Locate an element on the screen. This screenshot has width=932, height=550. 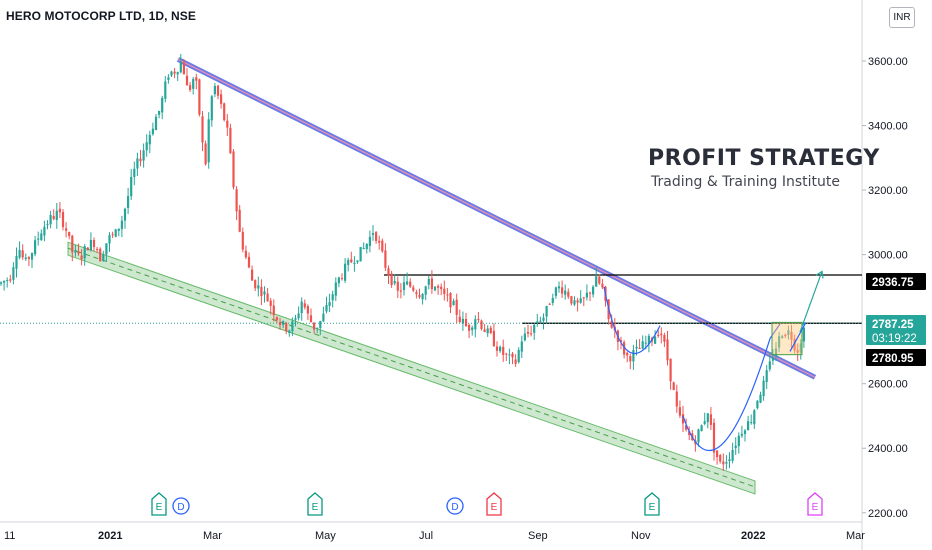
time-tick-label: 11 is located at coordinates (9, 536).